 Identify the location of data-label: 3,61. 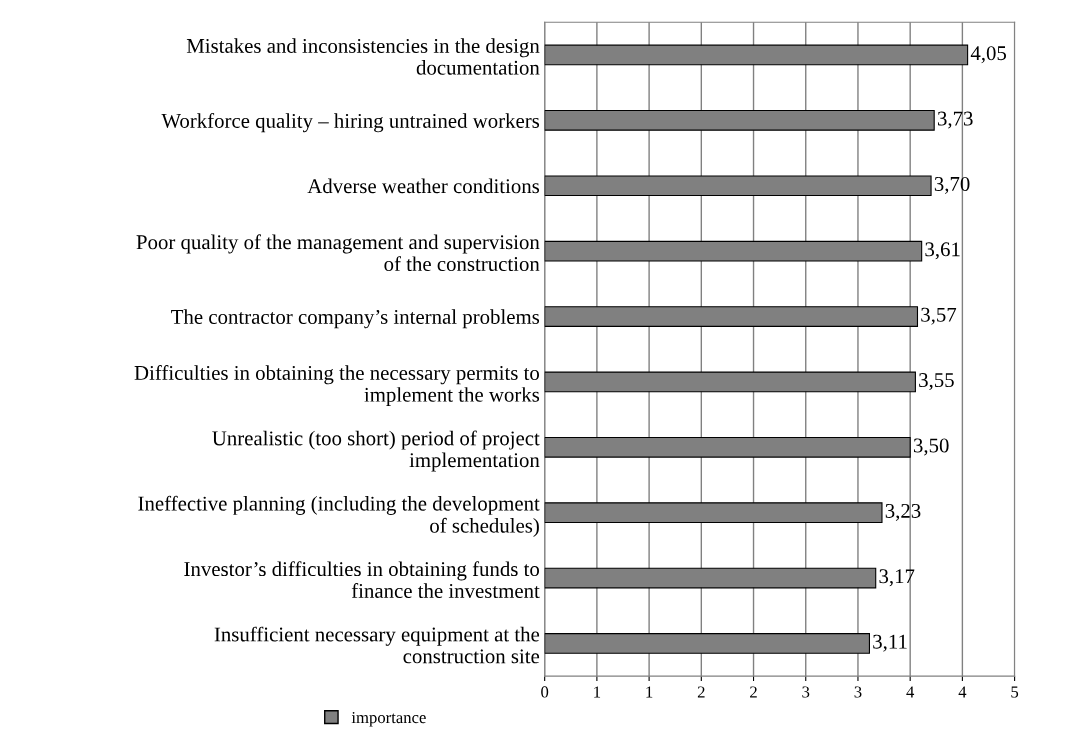
(942, 251).